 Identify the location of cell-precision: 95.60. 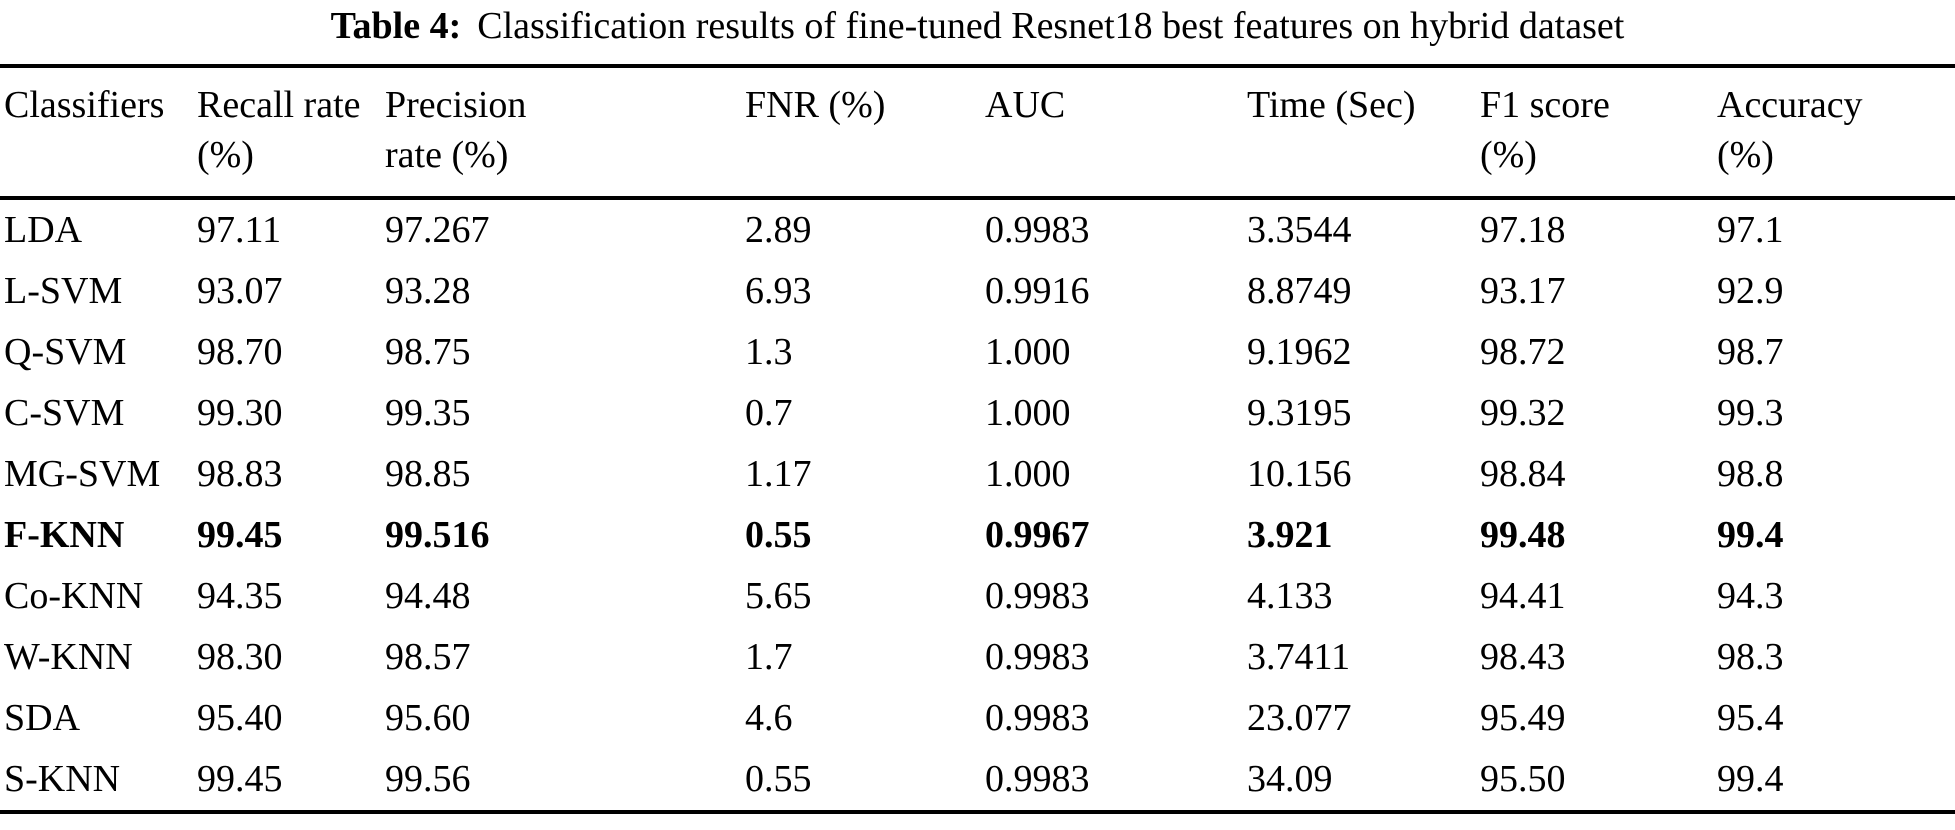
(428, 718).